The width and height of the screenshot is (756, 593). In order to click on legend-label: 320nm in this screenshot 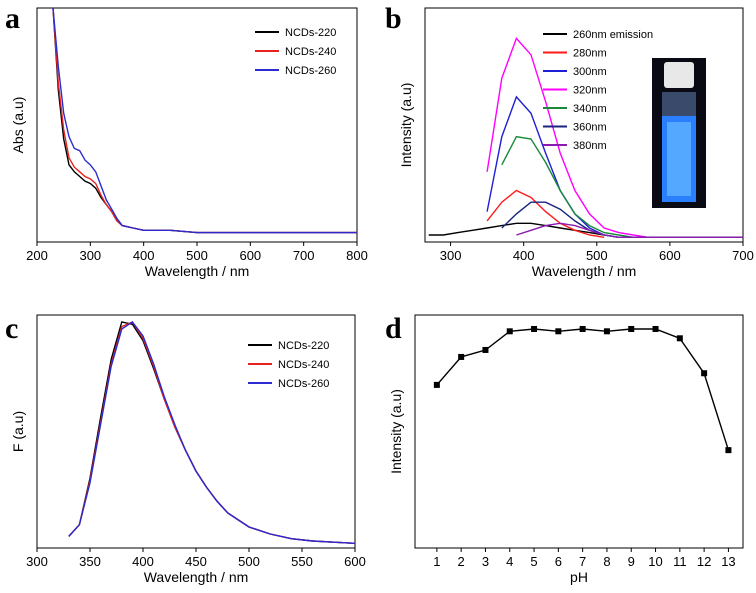, I will do `click(590, 91)`.